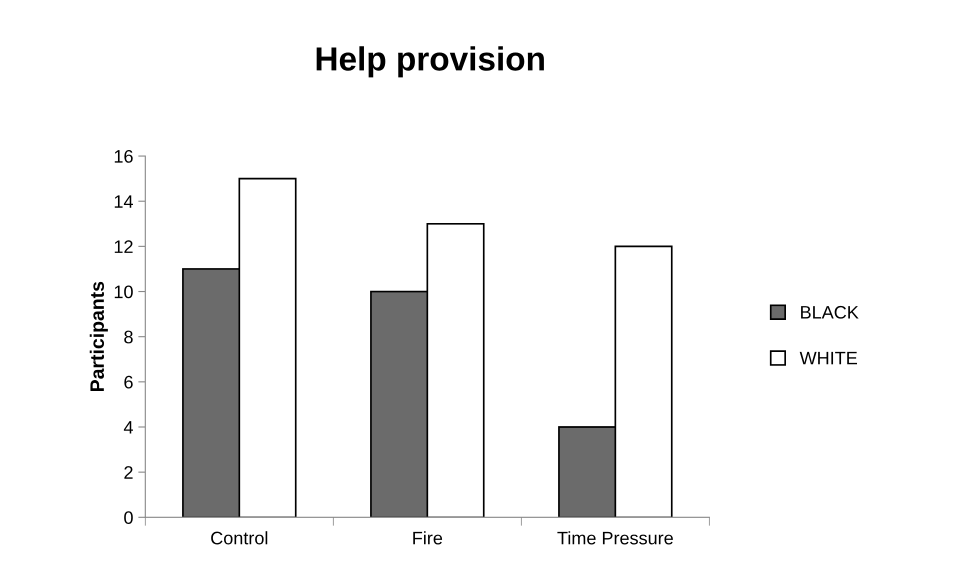 The width and height of the screenshot is (956, 578). Describe the element at coordinates (123, 291) in the screenshot. I see `y-tick-label: 10` at that location.